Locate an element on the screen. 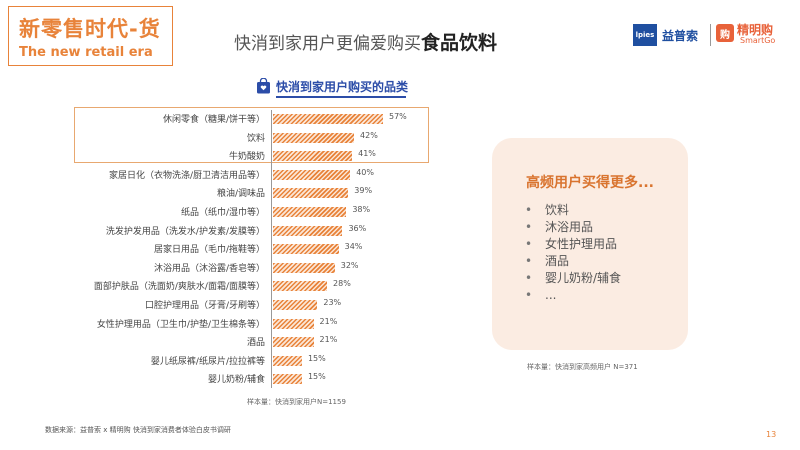 This screenshot has height=450, width=800. bar-row: 纸品（纸巾/湿巾等） 38% is located at coordinates (220, 212).